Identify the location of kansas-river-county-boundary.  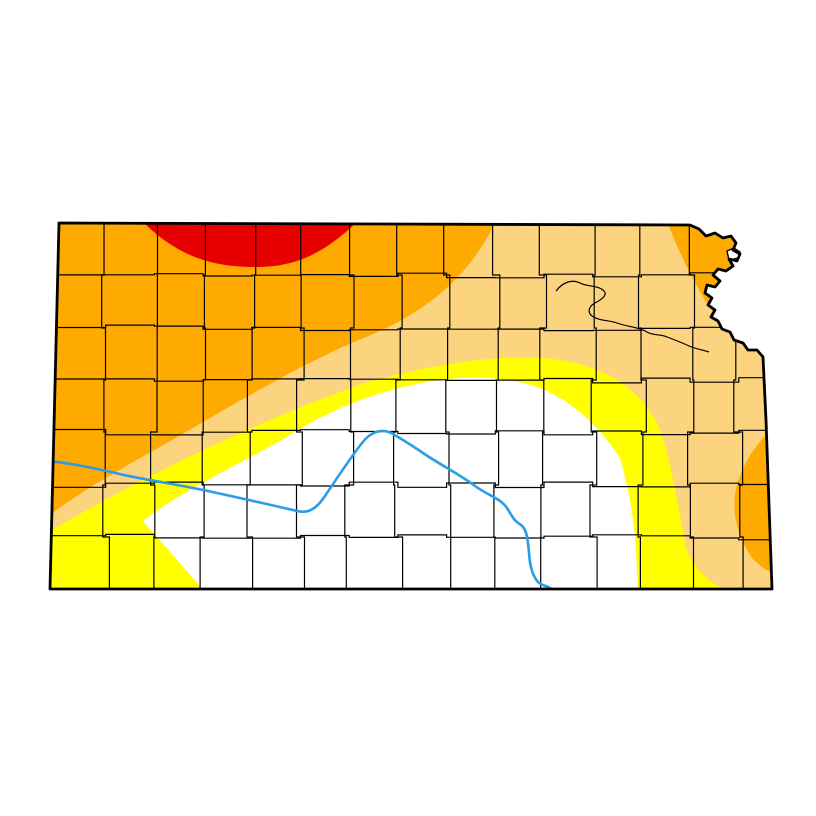
(632, 316).